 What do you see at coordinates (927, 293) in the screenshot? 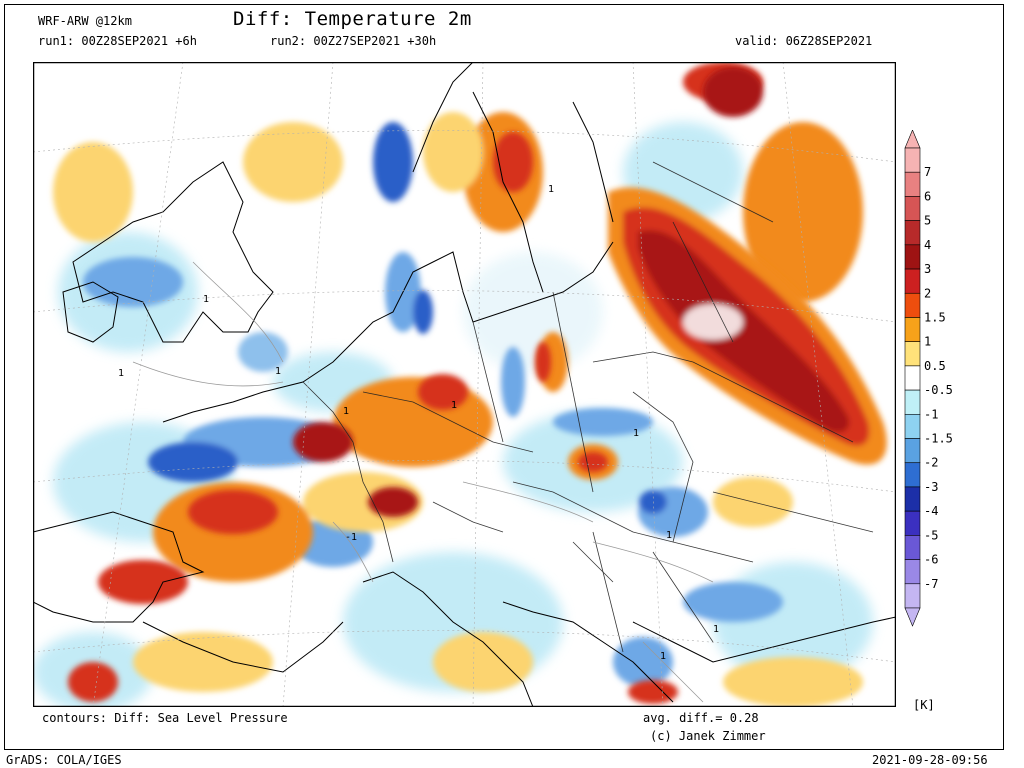
I see `colorbar-tick-label: 2` at bounding box center [927, 293].